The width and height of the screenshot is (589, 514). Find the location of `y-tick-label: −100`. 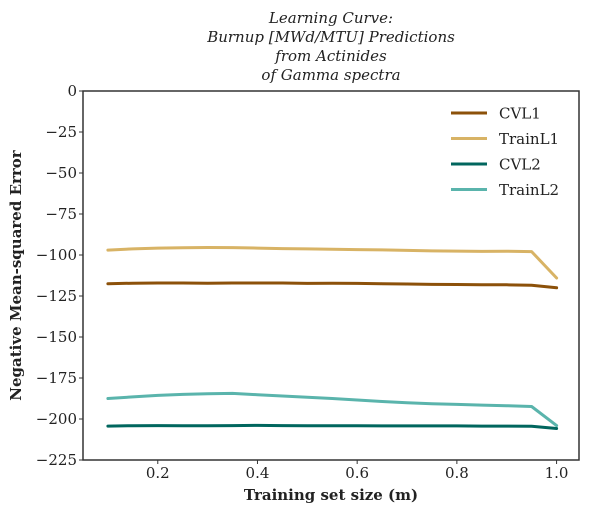

y-tick-label: −100 is located at coordinates (56, 255).